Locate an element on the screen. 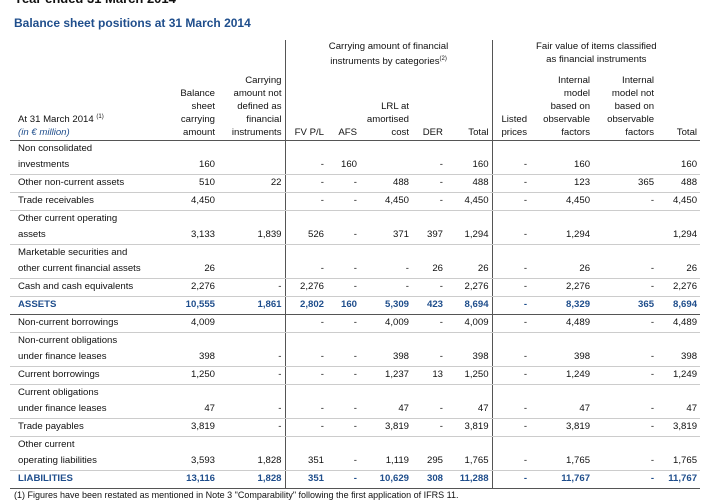  value-cell: 488 is located at coordinates (386, 184).